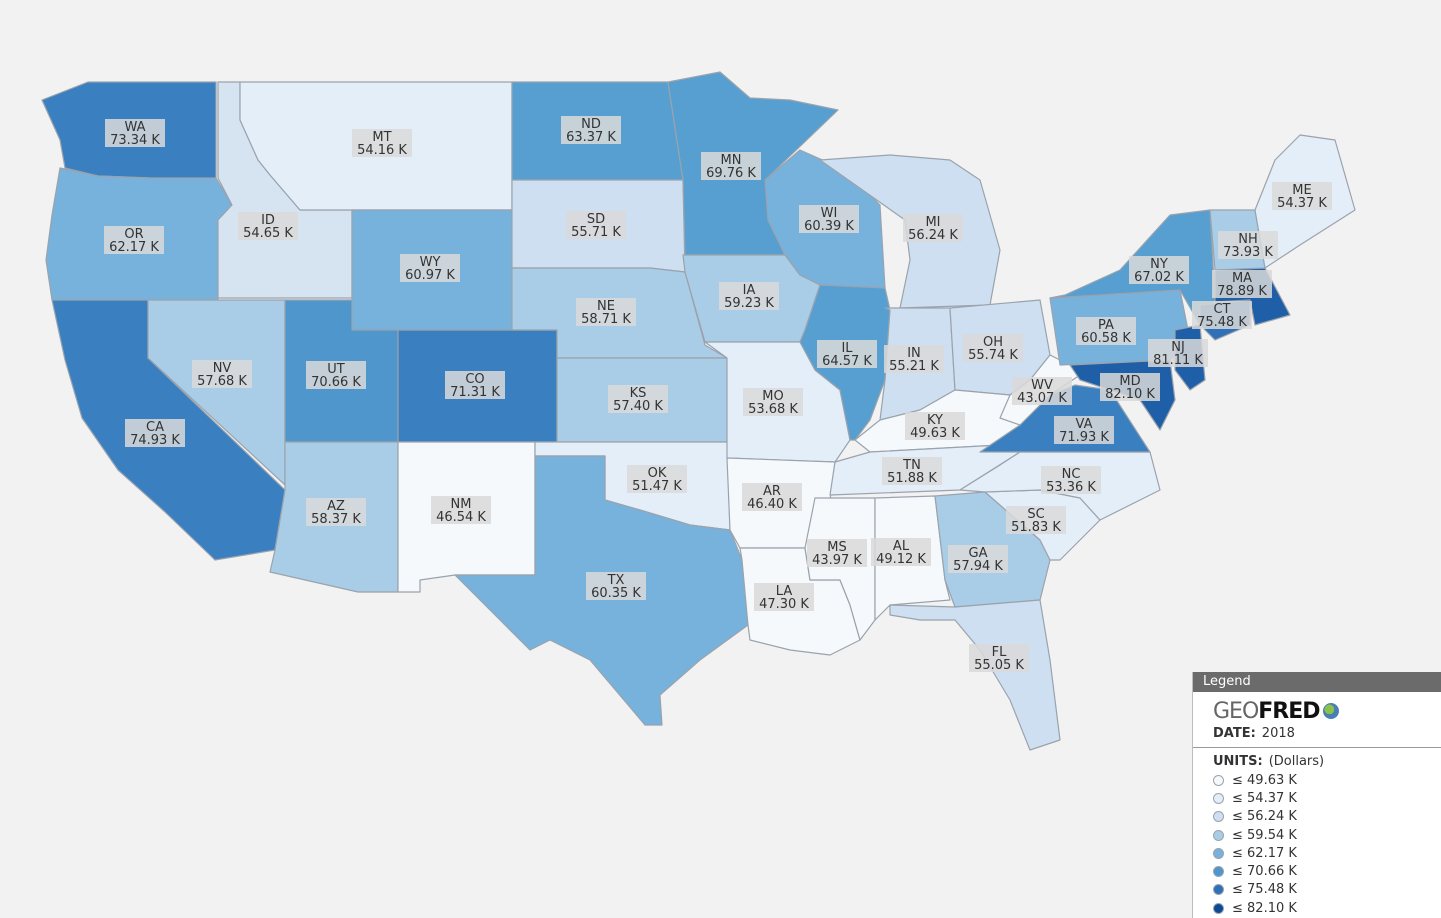  I want to click on state-value: 70.66 K, so click(336, 382).